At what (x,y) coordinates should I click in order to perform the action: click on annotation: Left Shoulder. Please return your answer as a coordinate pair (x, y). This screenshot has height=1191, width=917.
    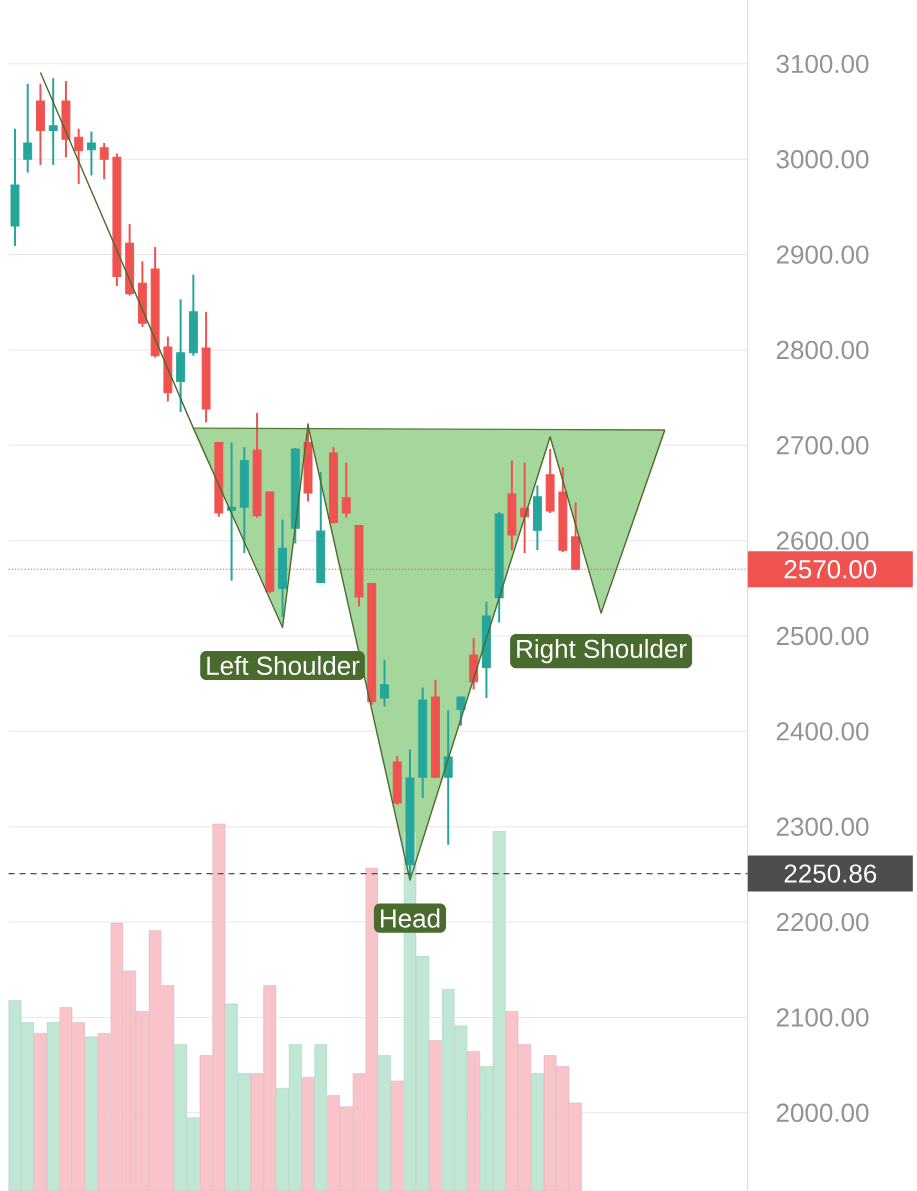
    Looking at the image, I should click on (283, 665).